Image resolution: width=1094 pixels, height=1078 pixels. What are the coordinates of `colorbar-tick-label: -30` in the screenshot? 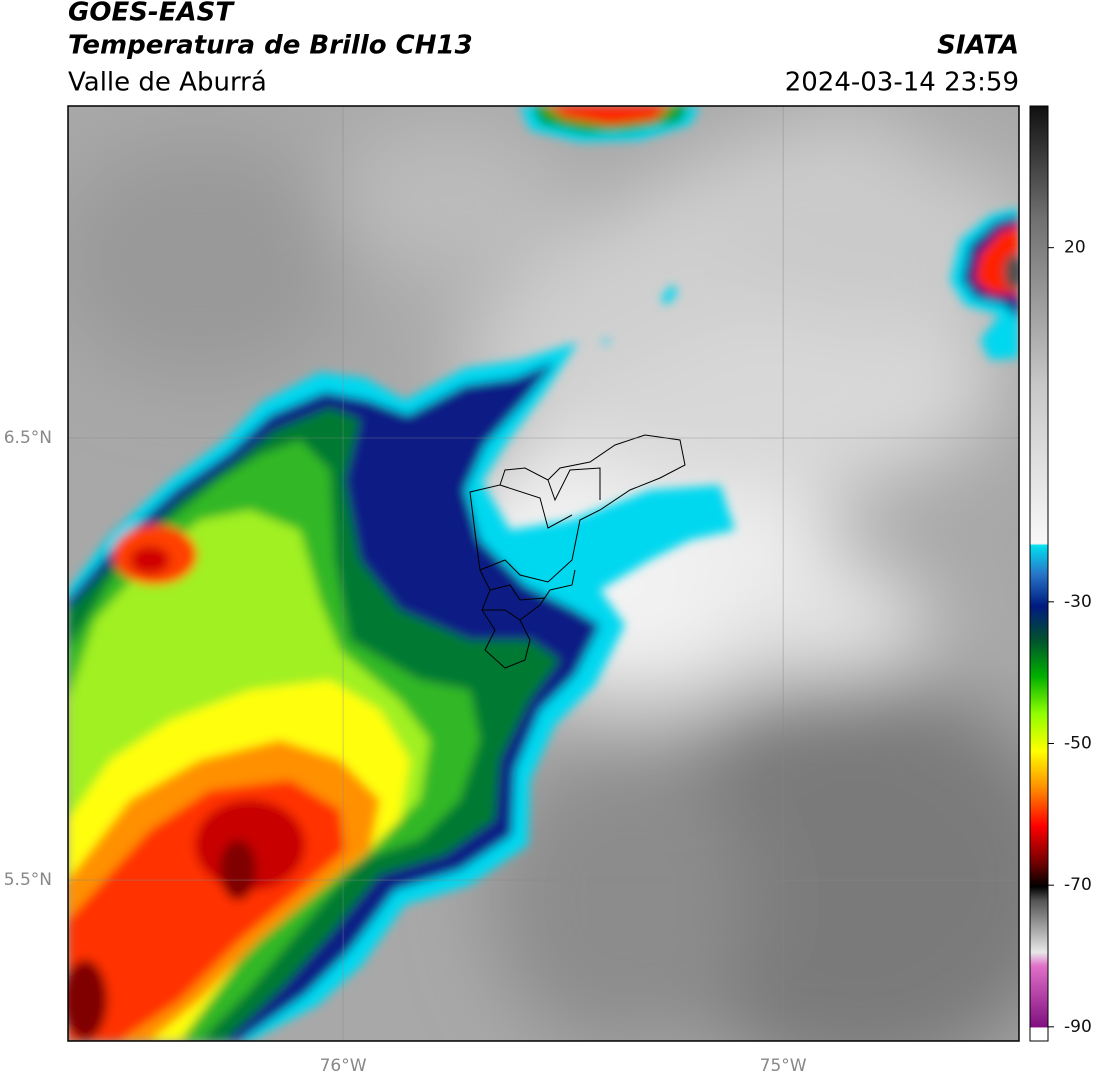 It's located at (1078, 602).